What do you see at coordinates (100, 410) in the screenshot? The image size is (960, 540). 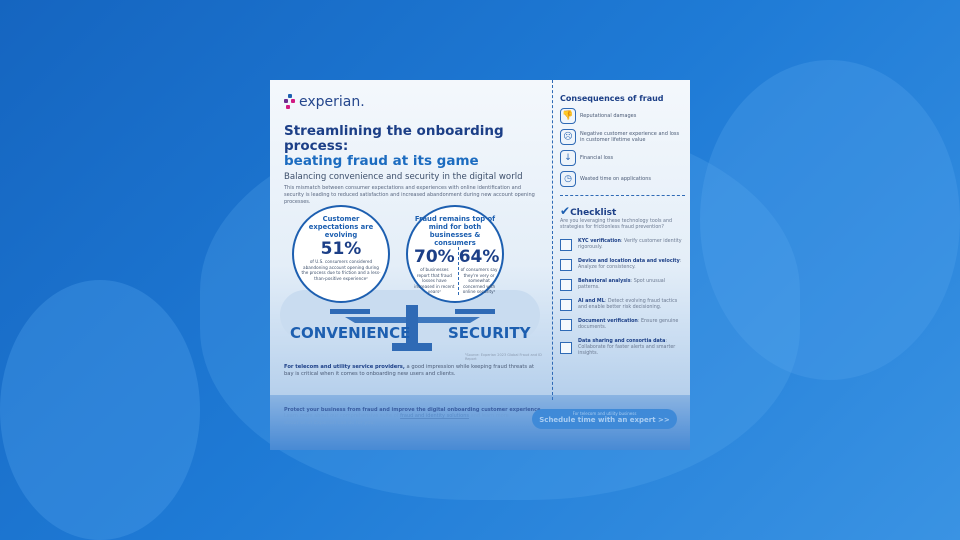 I see `background-blob` at bounding box center [100, 410].